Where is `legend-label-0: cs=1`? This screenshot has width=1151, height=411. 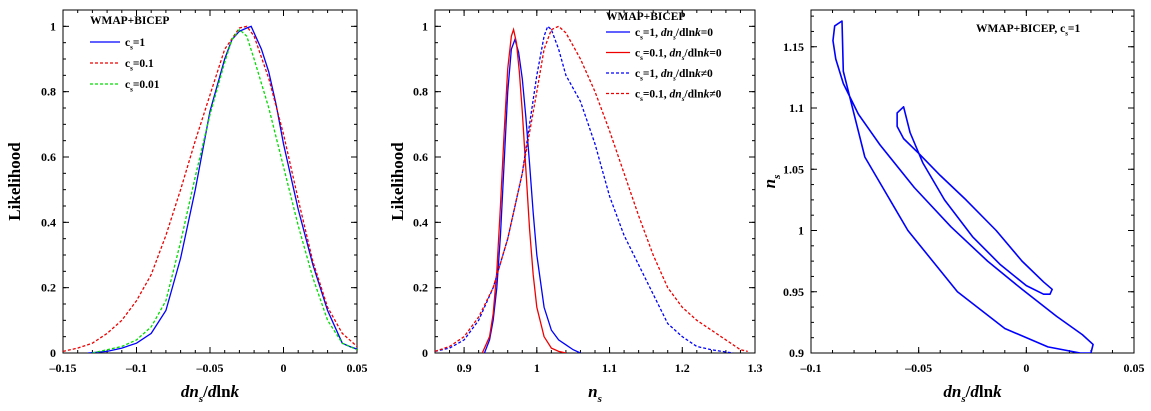 legend-label-0: cs=1 is located at coordinates (135, 44).